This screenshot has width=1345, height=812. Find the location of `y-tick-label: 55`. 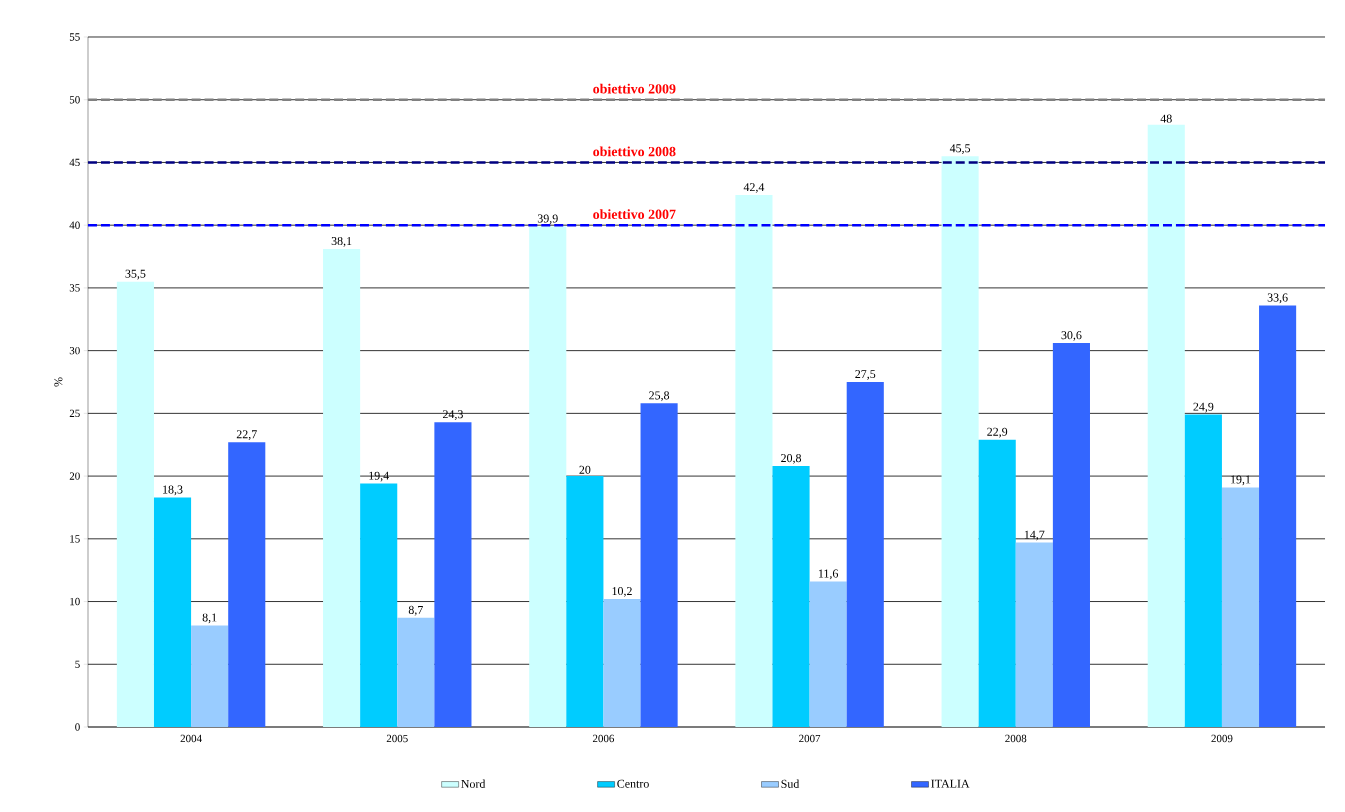

y-tick-label: 55 is located at coordinates (74, 37).